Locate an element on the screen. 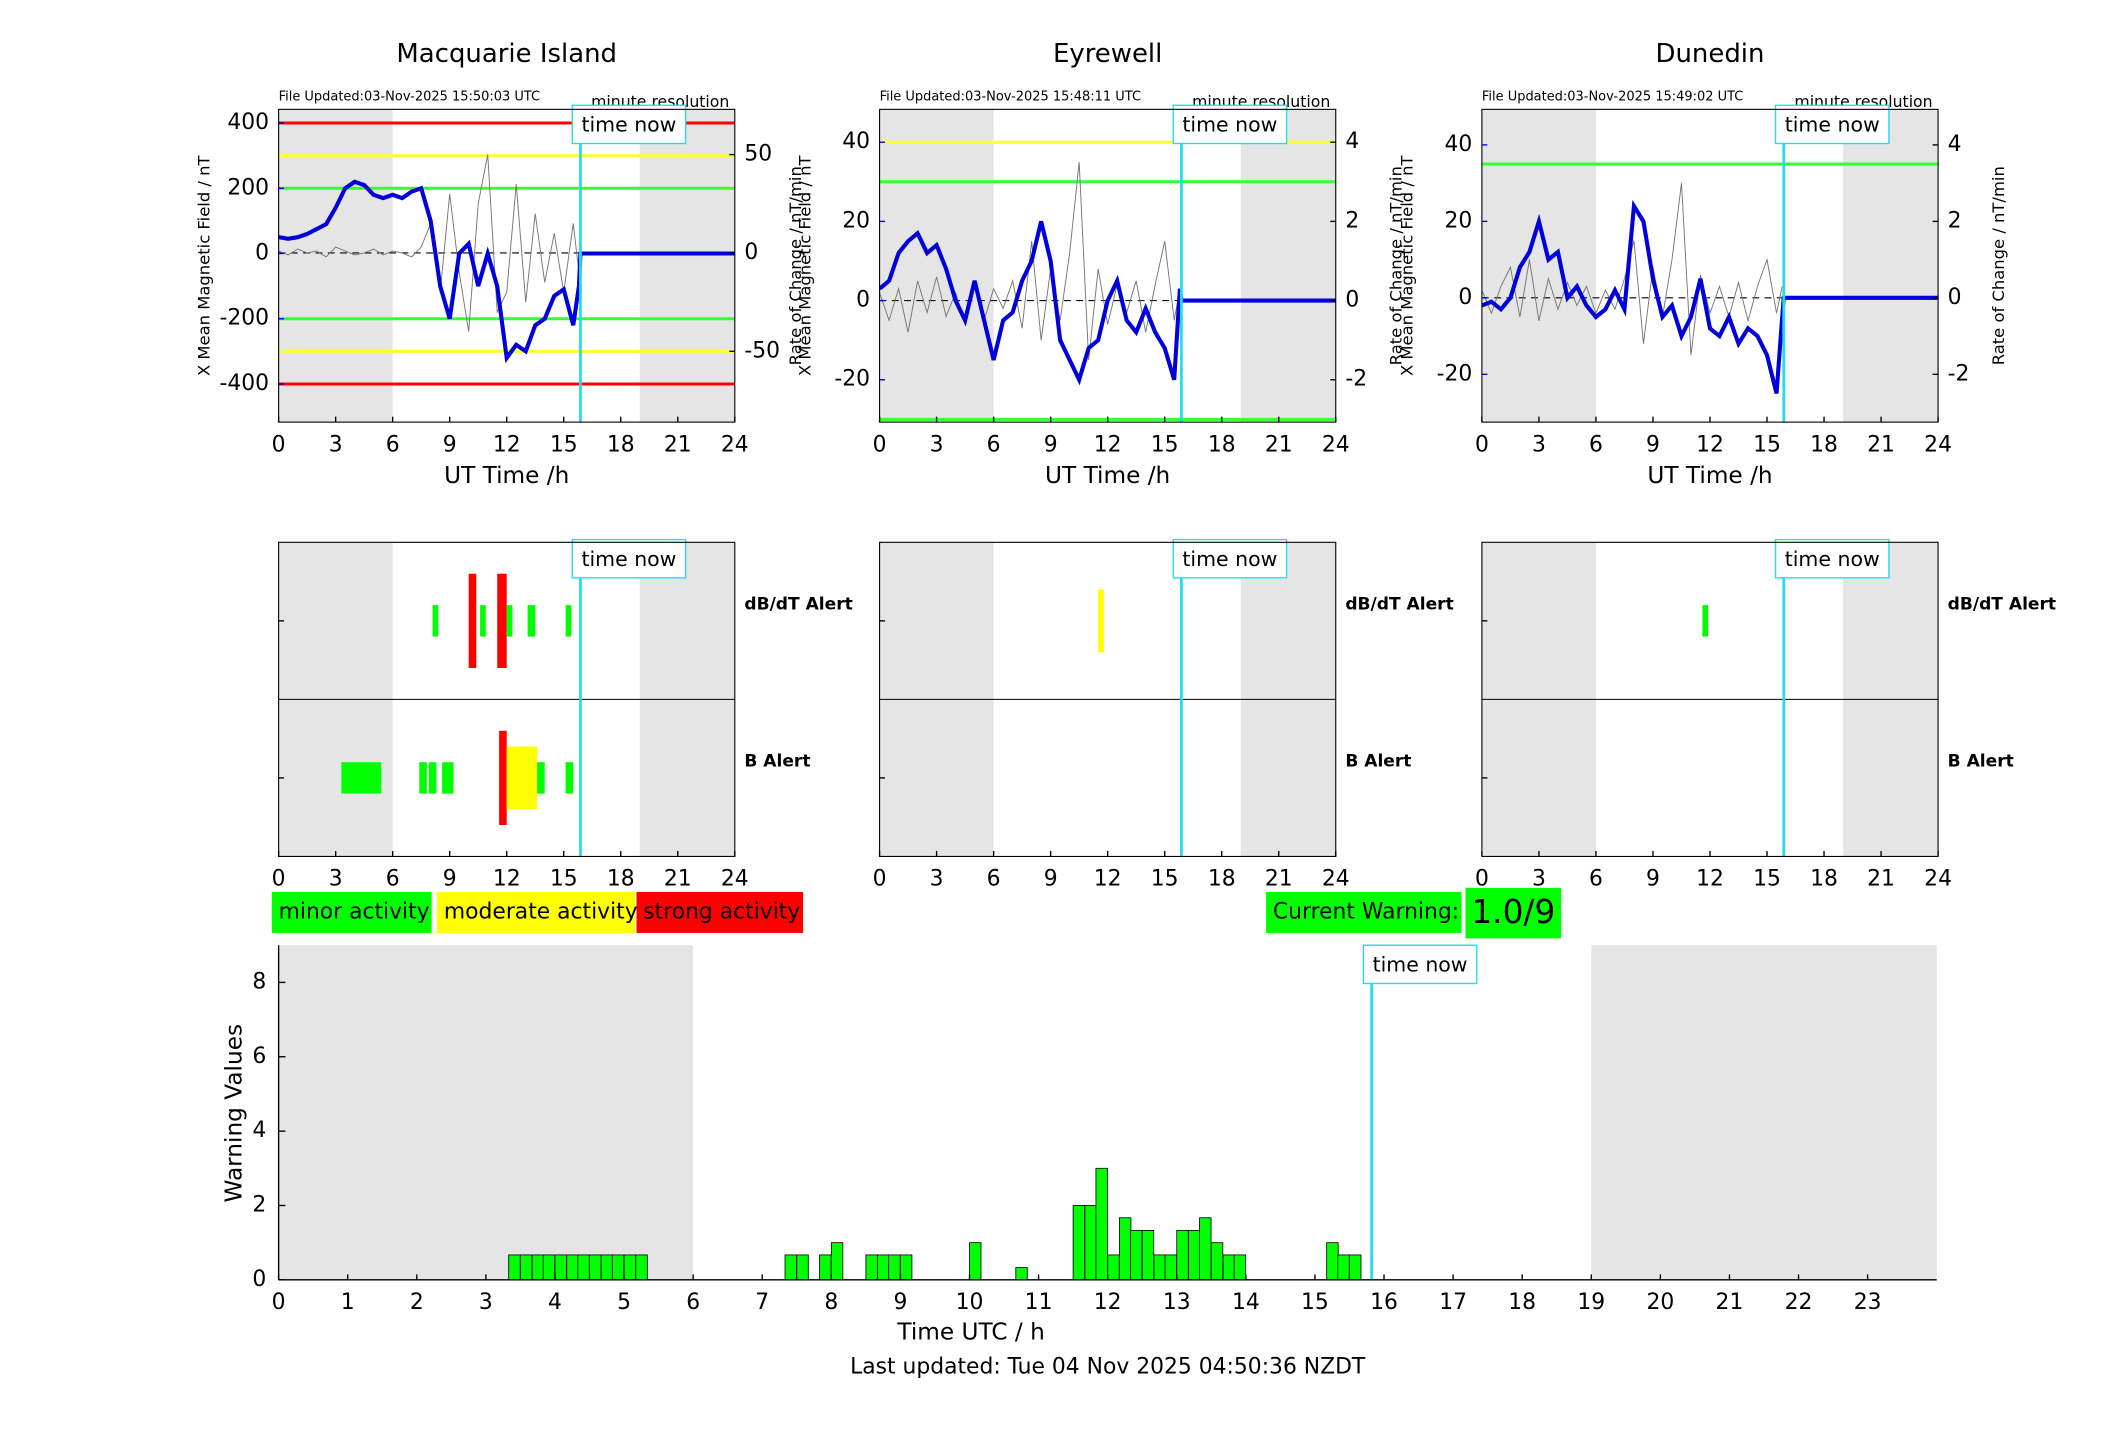  y-tick-label: 400 is located at coordinates (248, 122).